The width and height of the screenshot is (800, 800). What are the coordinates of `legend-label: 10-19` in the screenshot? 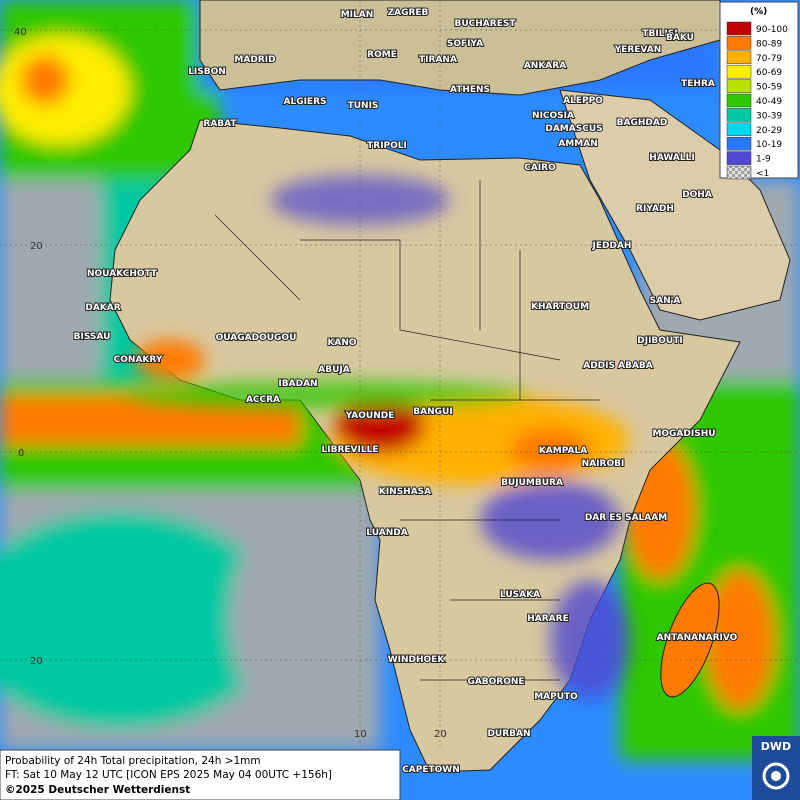 It's located at (769, 145).